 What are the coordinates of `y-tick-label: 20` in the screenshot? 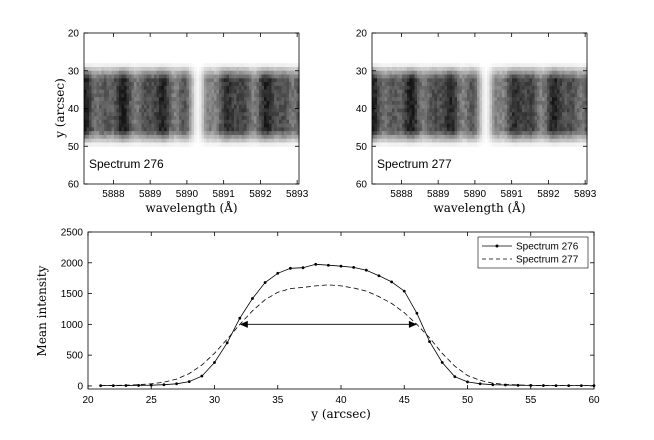 It's located at (362, 34).